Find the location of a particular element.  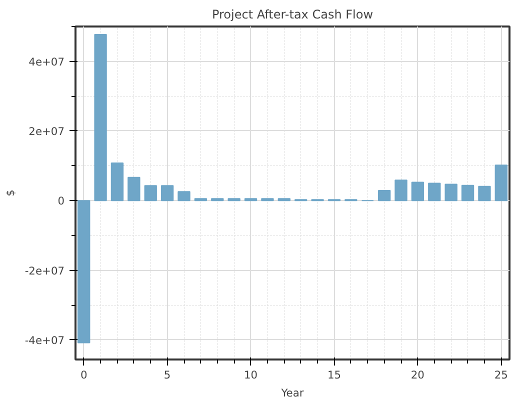

x-tick-label: 5 is located at coordinates (167, 375).